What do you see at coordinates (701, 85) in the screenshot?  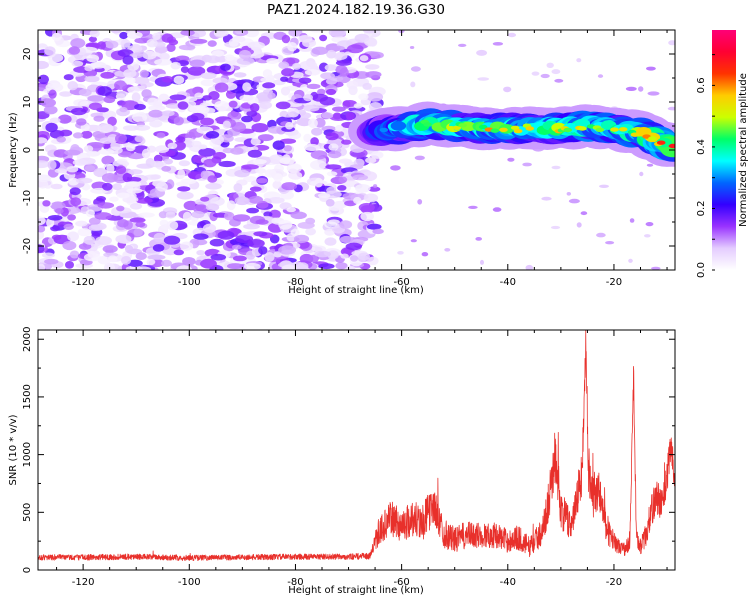 I see `colorbar-tick-label: 0.6` at bounding box center [701, 85].